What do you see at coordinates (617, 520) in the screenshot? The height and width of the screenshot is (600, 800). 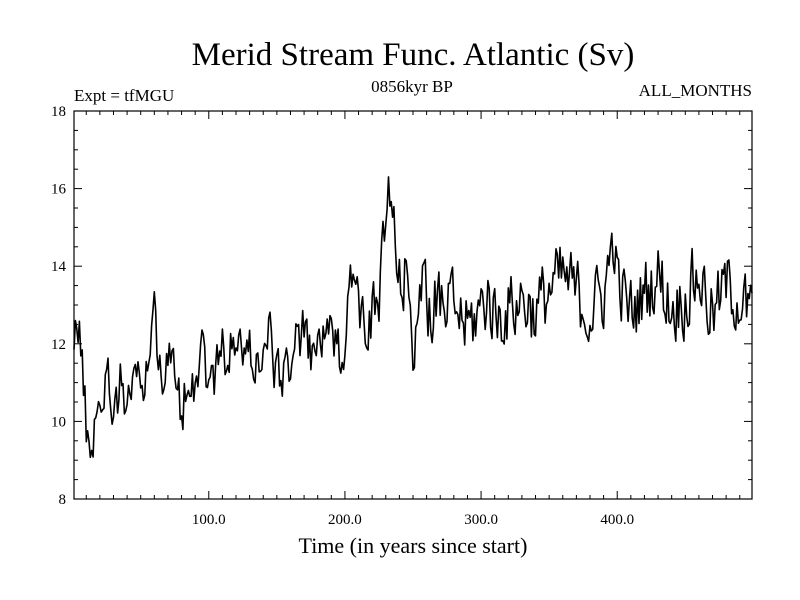 I see `x-tick-label: 400.0` at bounding box center [617, 520].